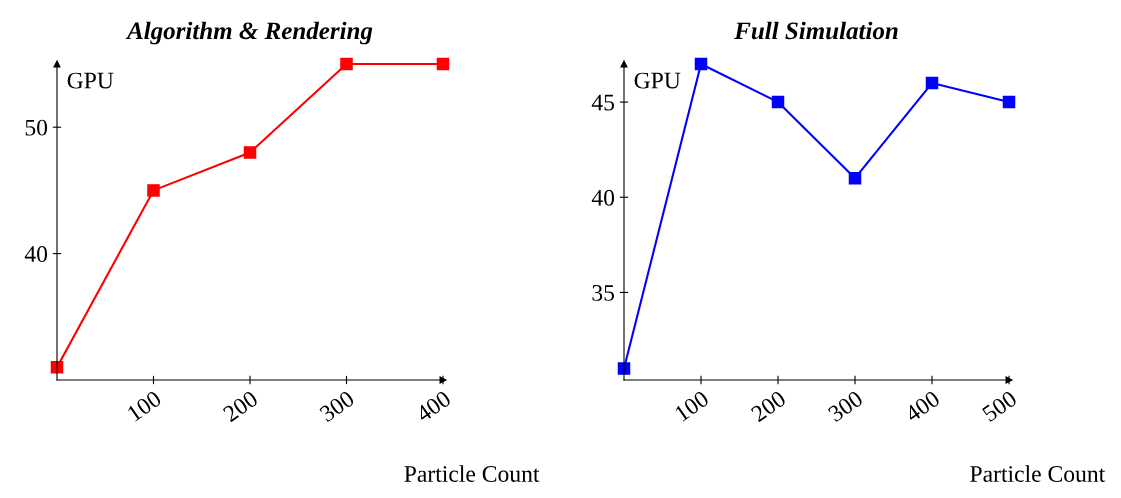 The height and width of the screenshot is (498, 1121). Describe the element at coordinates (816, 30) in the screenshot. I see `chart-title: Full Simulation` at that location.